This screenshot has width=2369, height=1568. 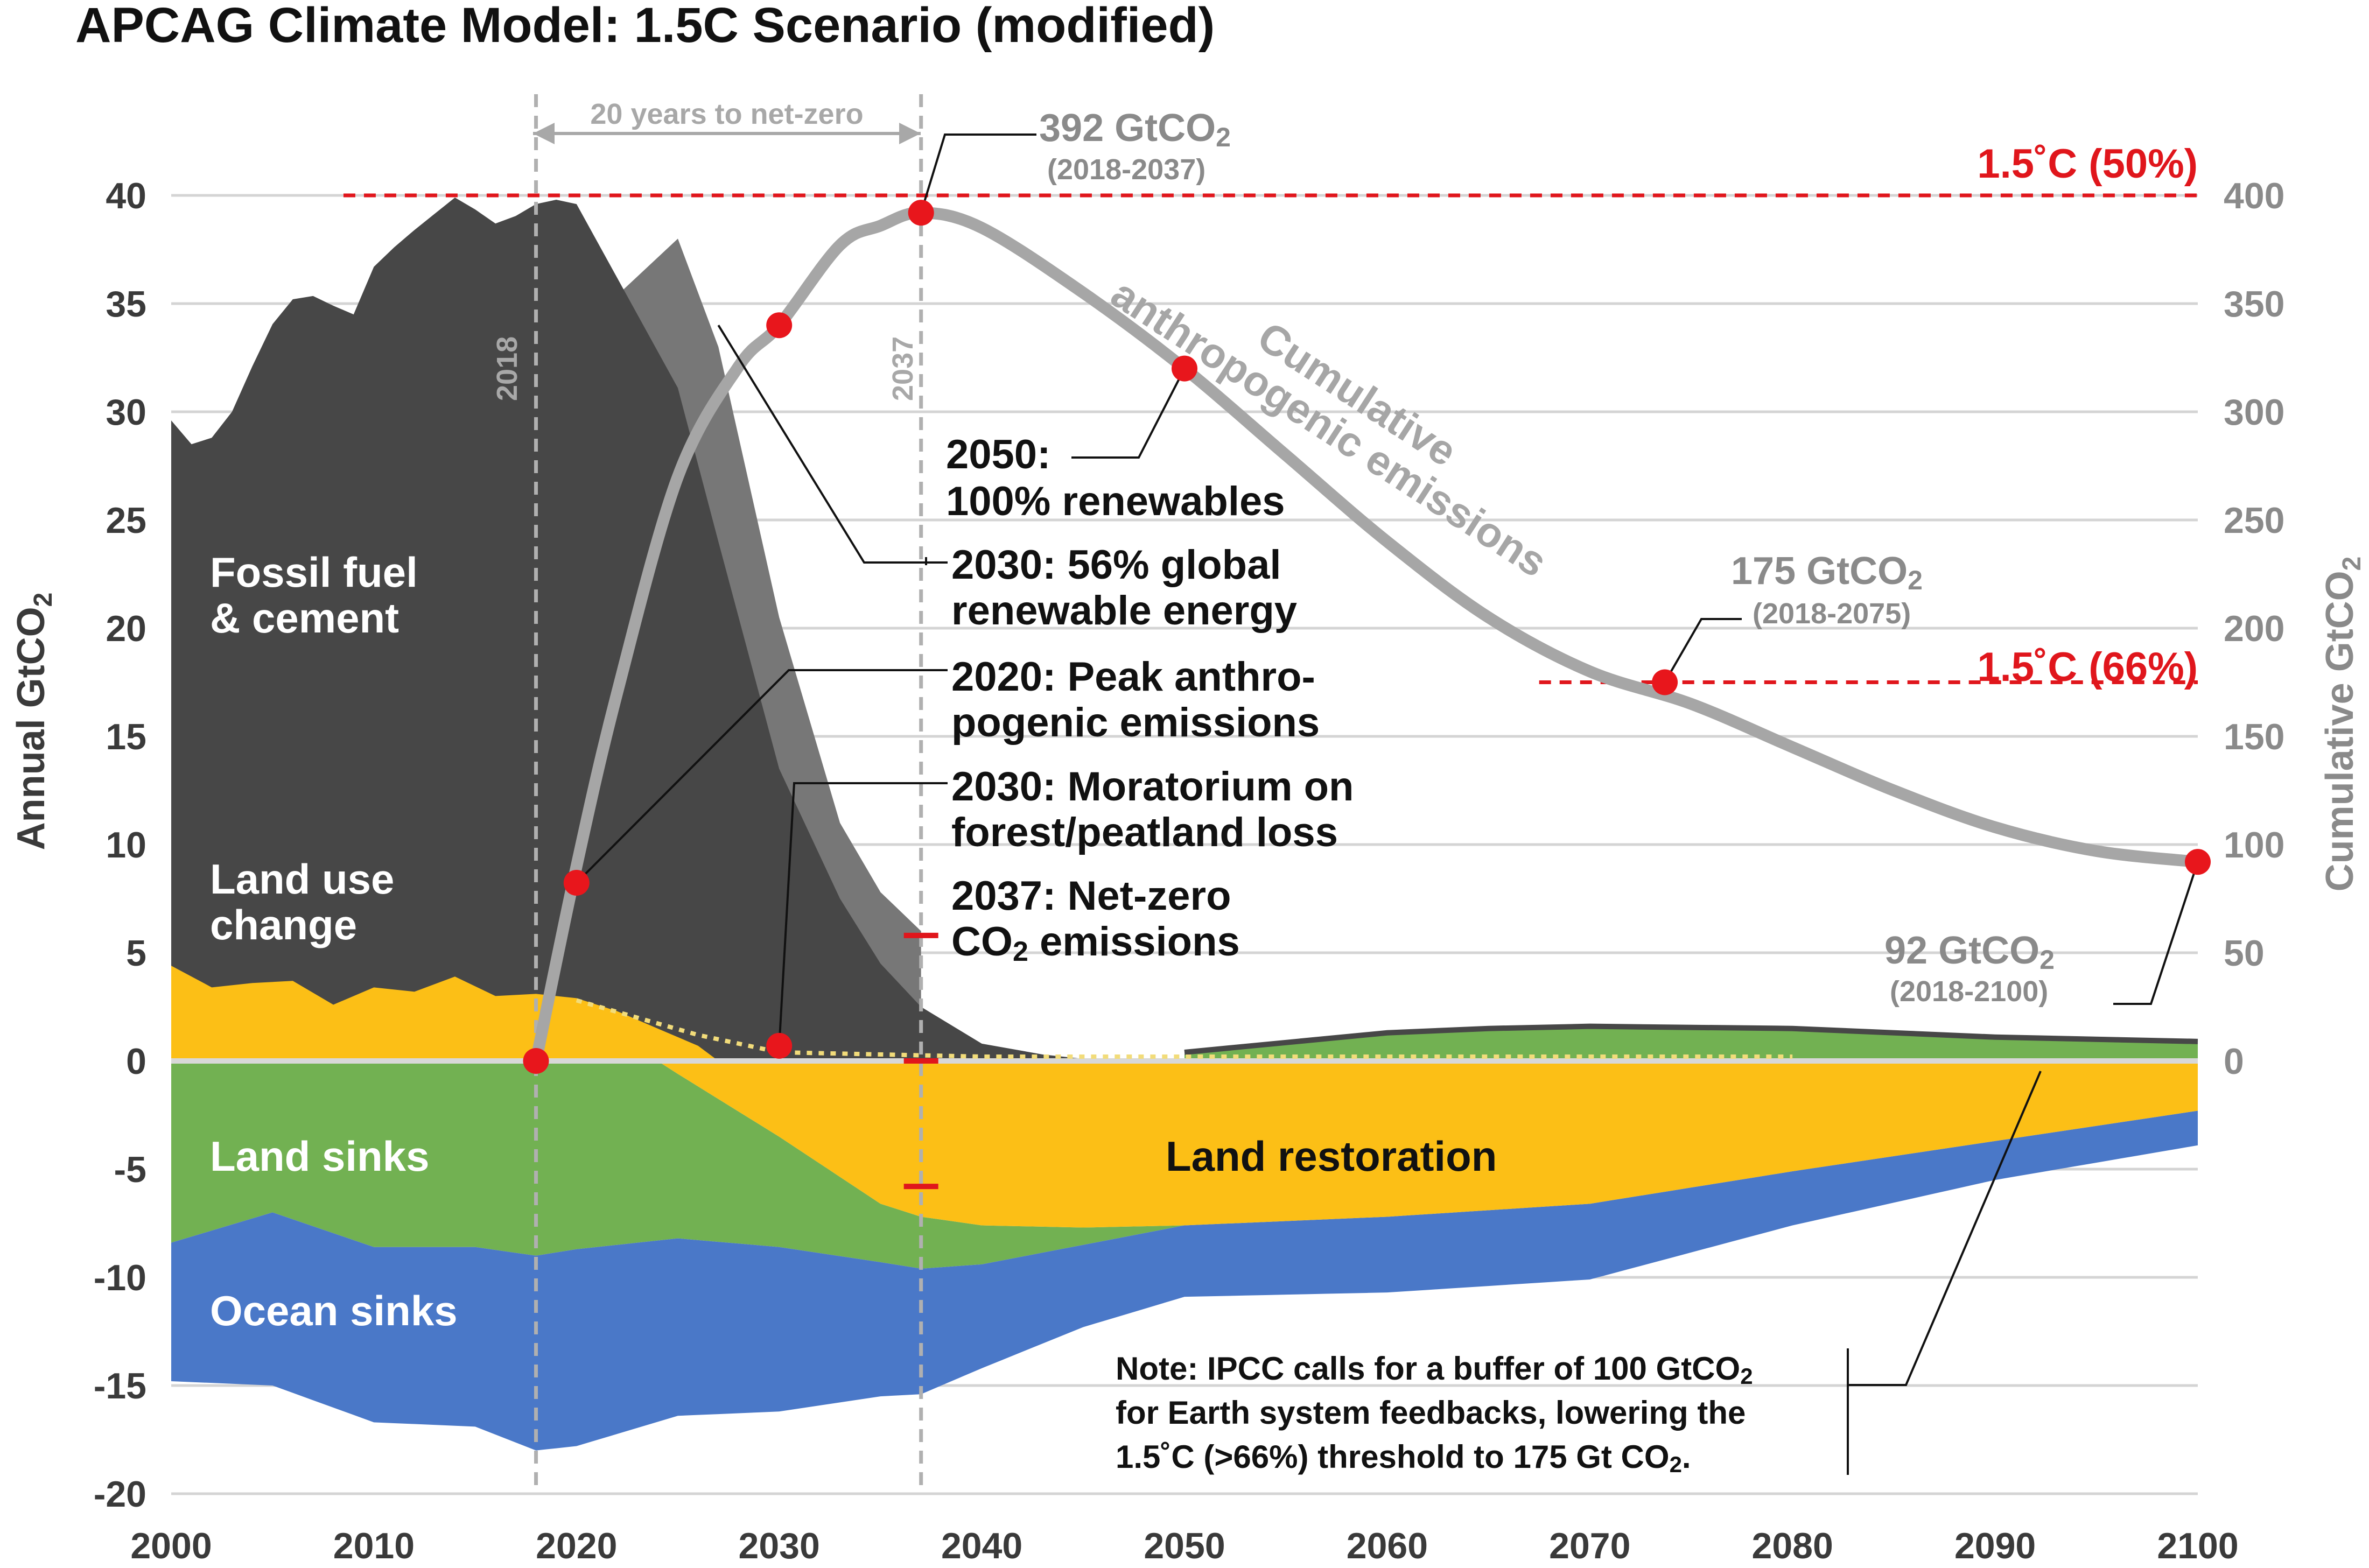 I want to click on y2-tick-350: 350, so click(x=2254, y=305).